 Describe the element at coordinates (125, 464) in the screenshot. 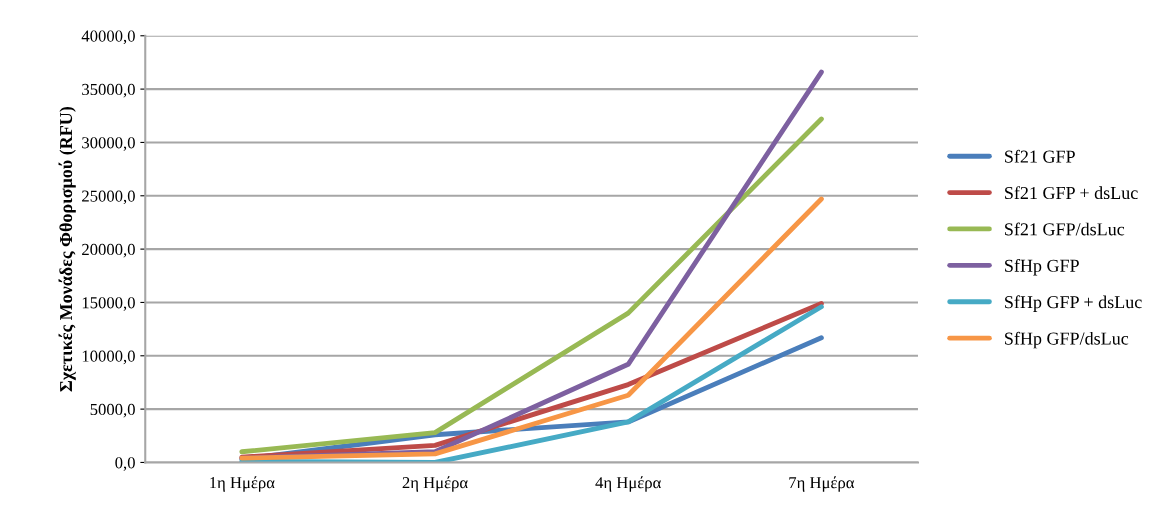

I see `y-tick-label: 0,0` at that location.